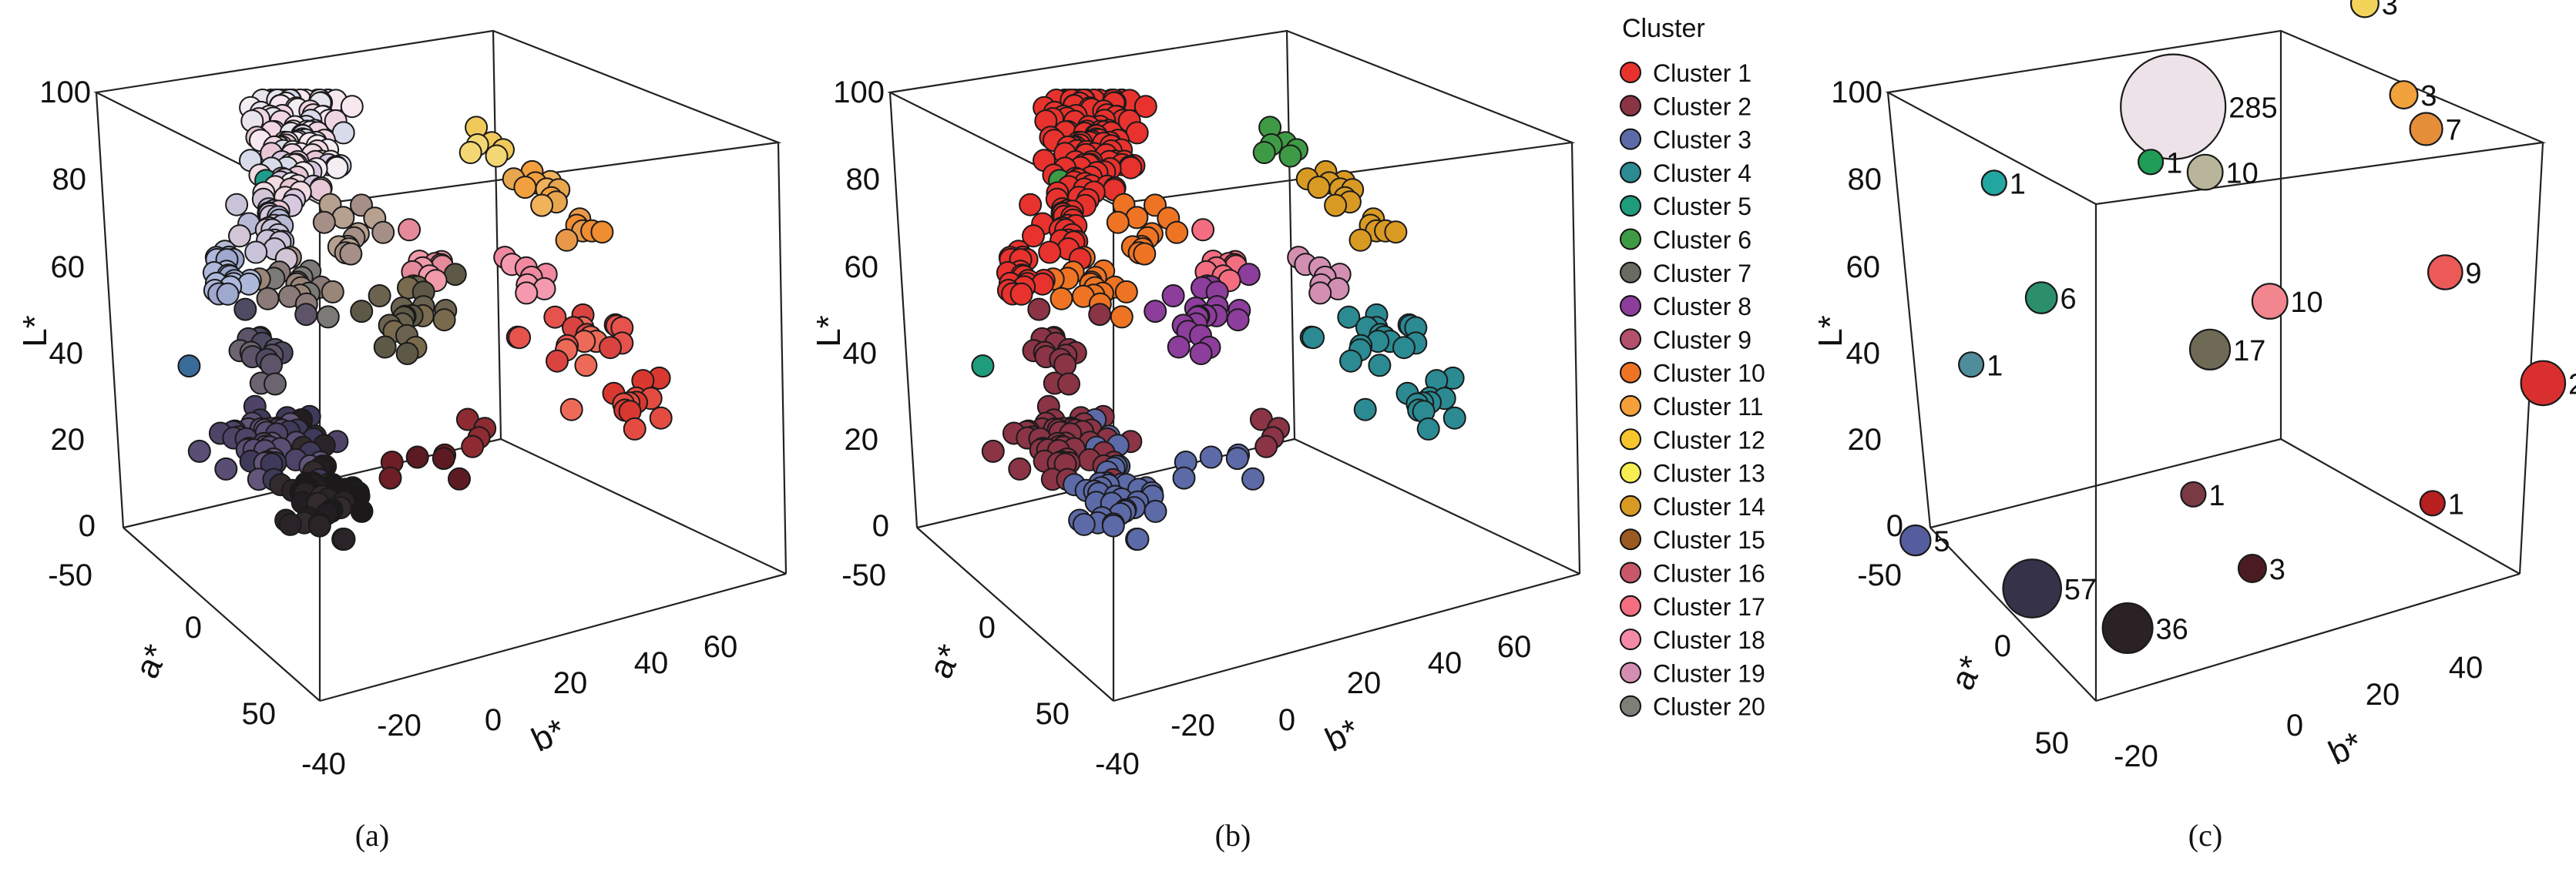  What do you see at coordinates (152, 661) in the screenshot?
I see `panel-a-a-label: a*` at bounding box center [152, 661].